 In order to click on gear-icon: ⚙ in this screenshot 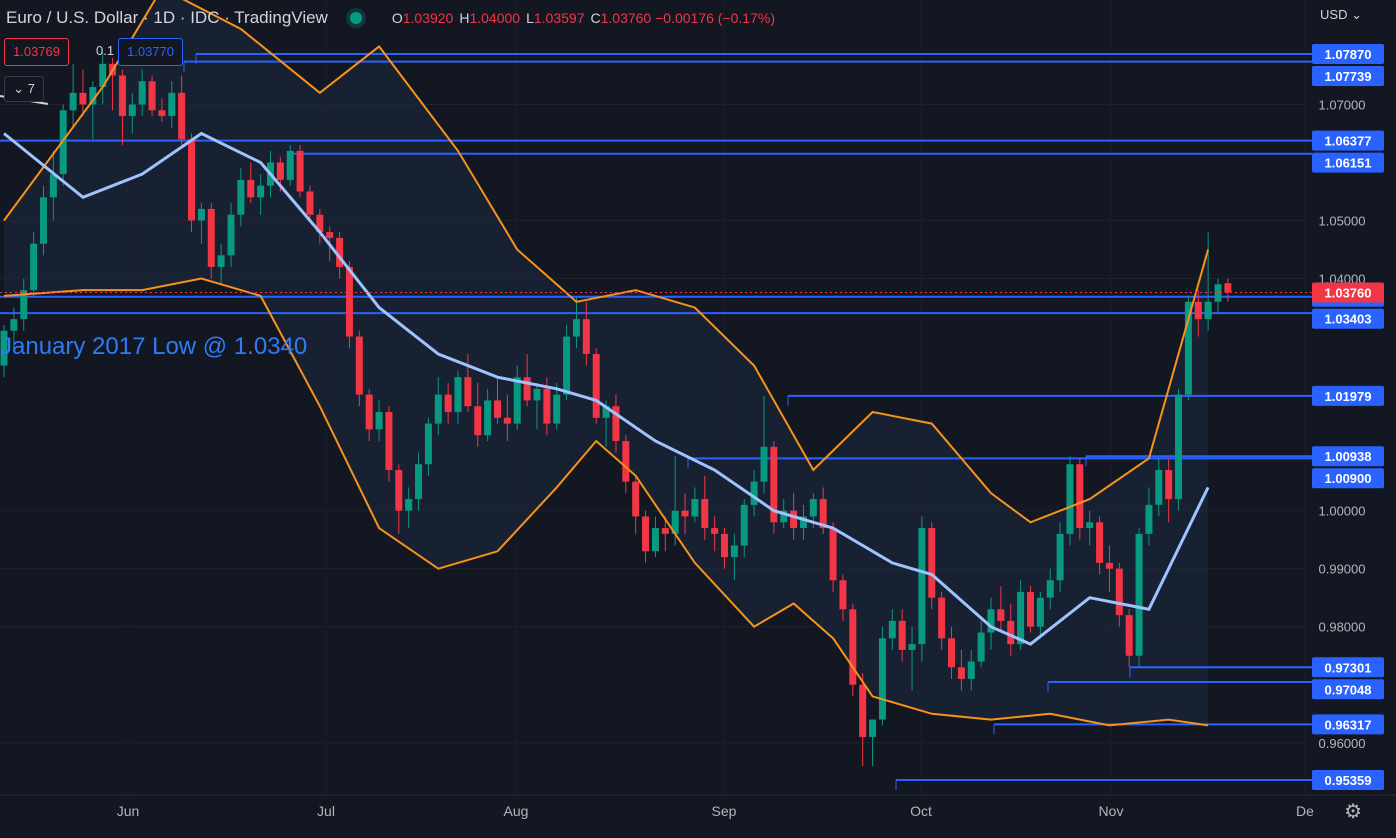, I will do `click(1353, 812)`.